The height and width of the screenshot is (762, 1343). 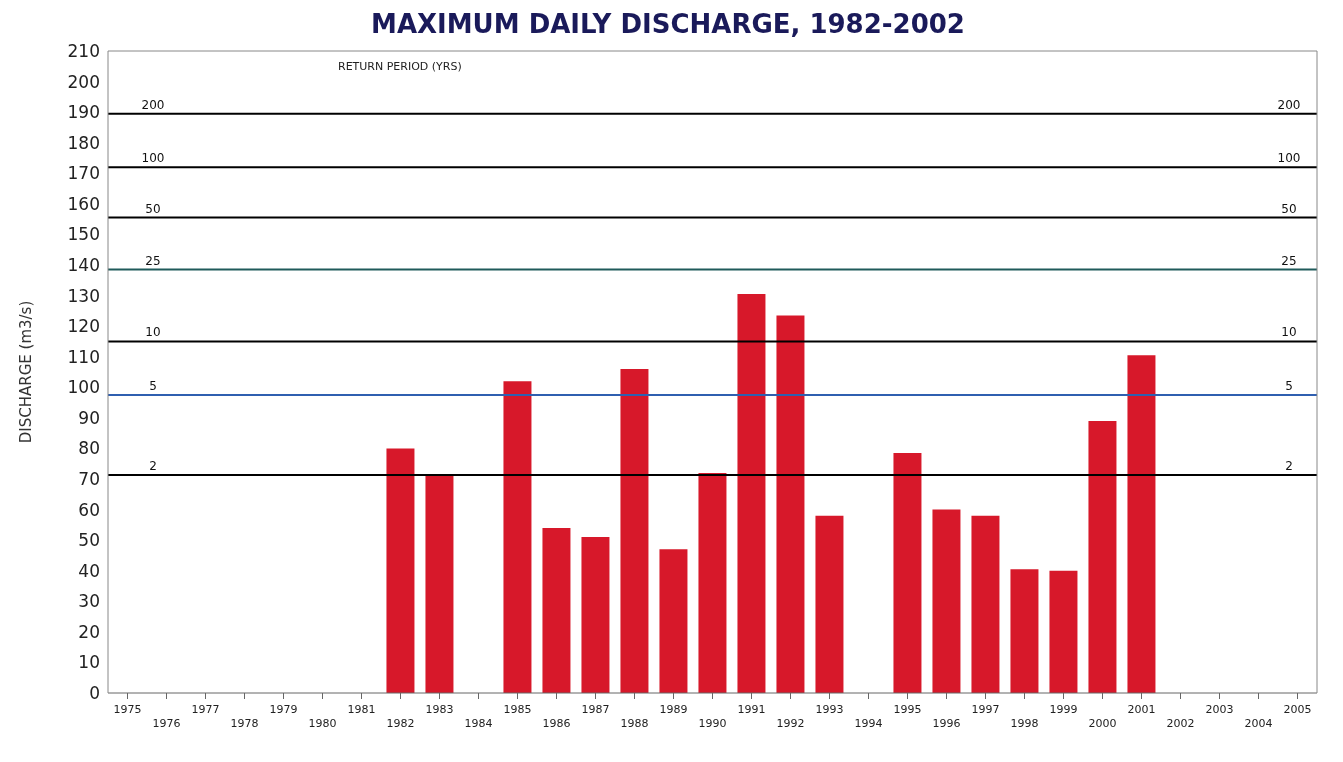 I want to click on x-tick-label: 1983, so click(x=439, y=709).